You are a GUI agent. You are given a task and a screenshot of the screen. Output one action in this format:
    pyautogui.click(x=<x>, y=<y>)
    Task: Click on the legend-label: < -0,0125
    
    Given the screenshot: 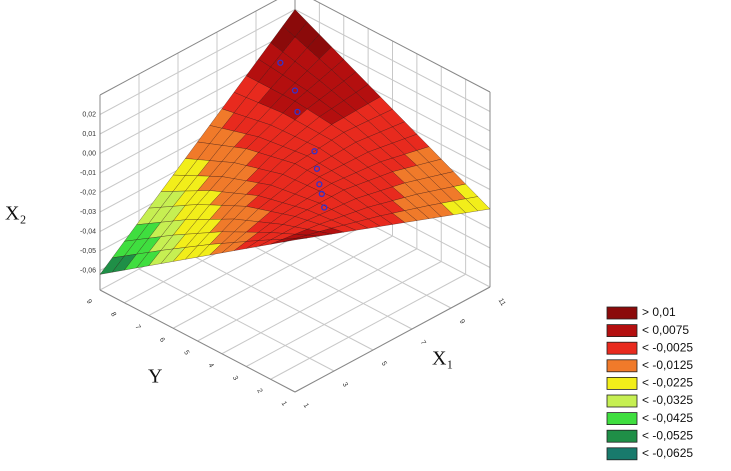 What is the action you would take?
    pyautogui.click(x=667, y=365)
    